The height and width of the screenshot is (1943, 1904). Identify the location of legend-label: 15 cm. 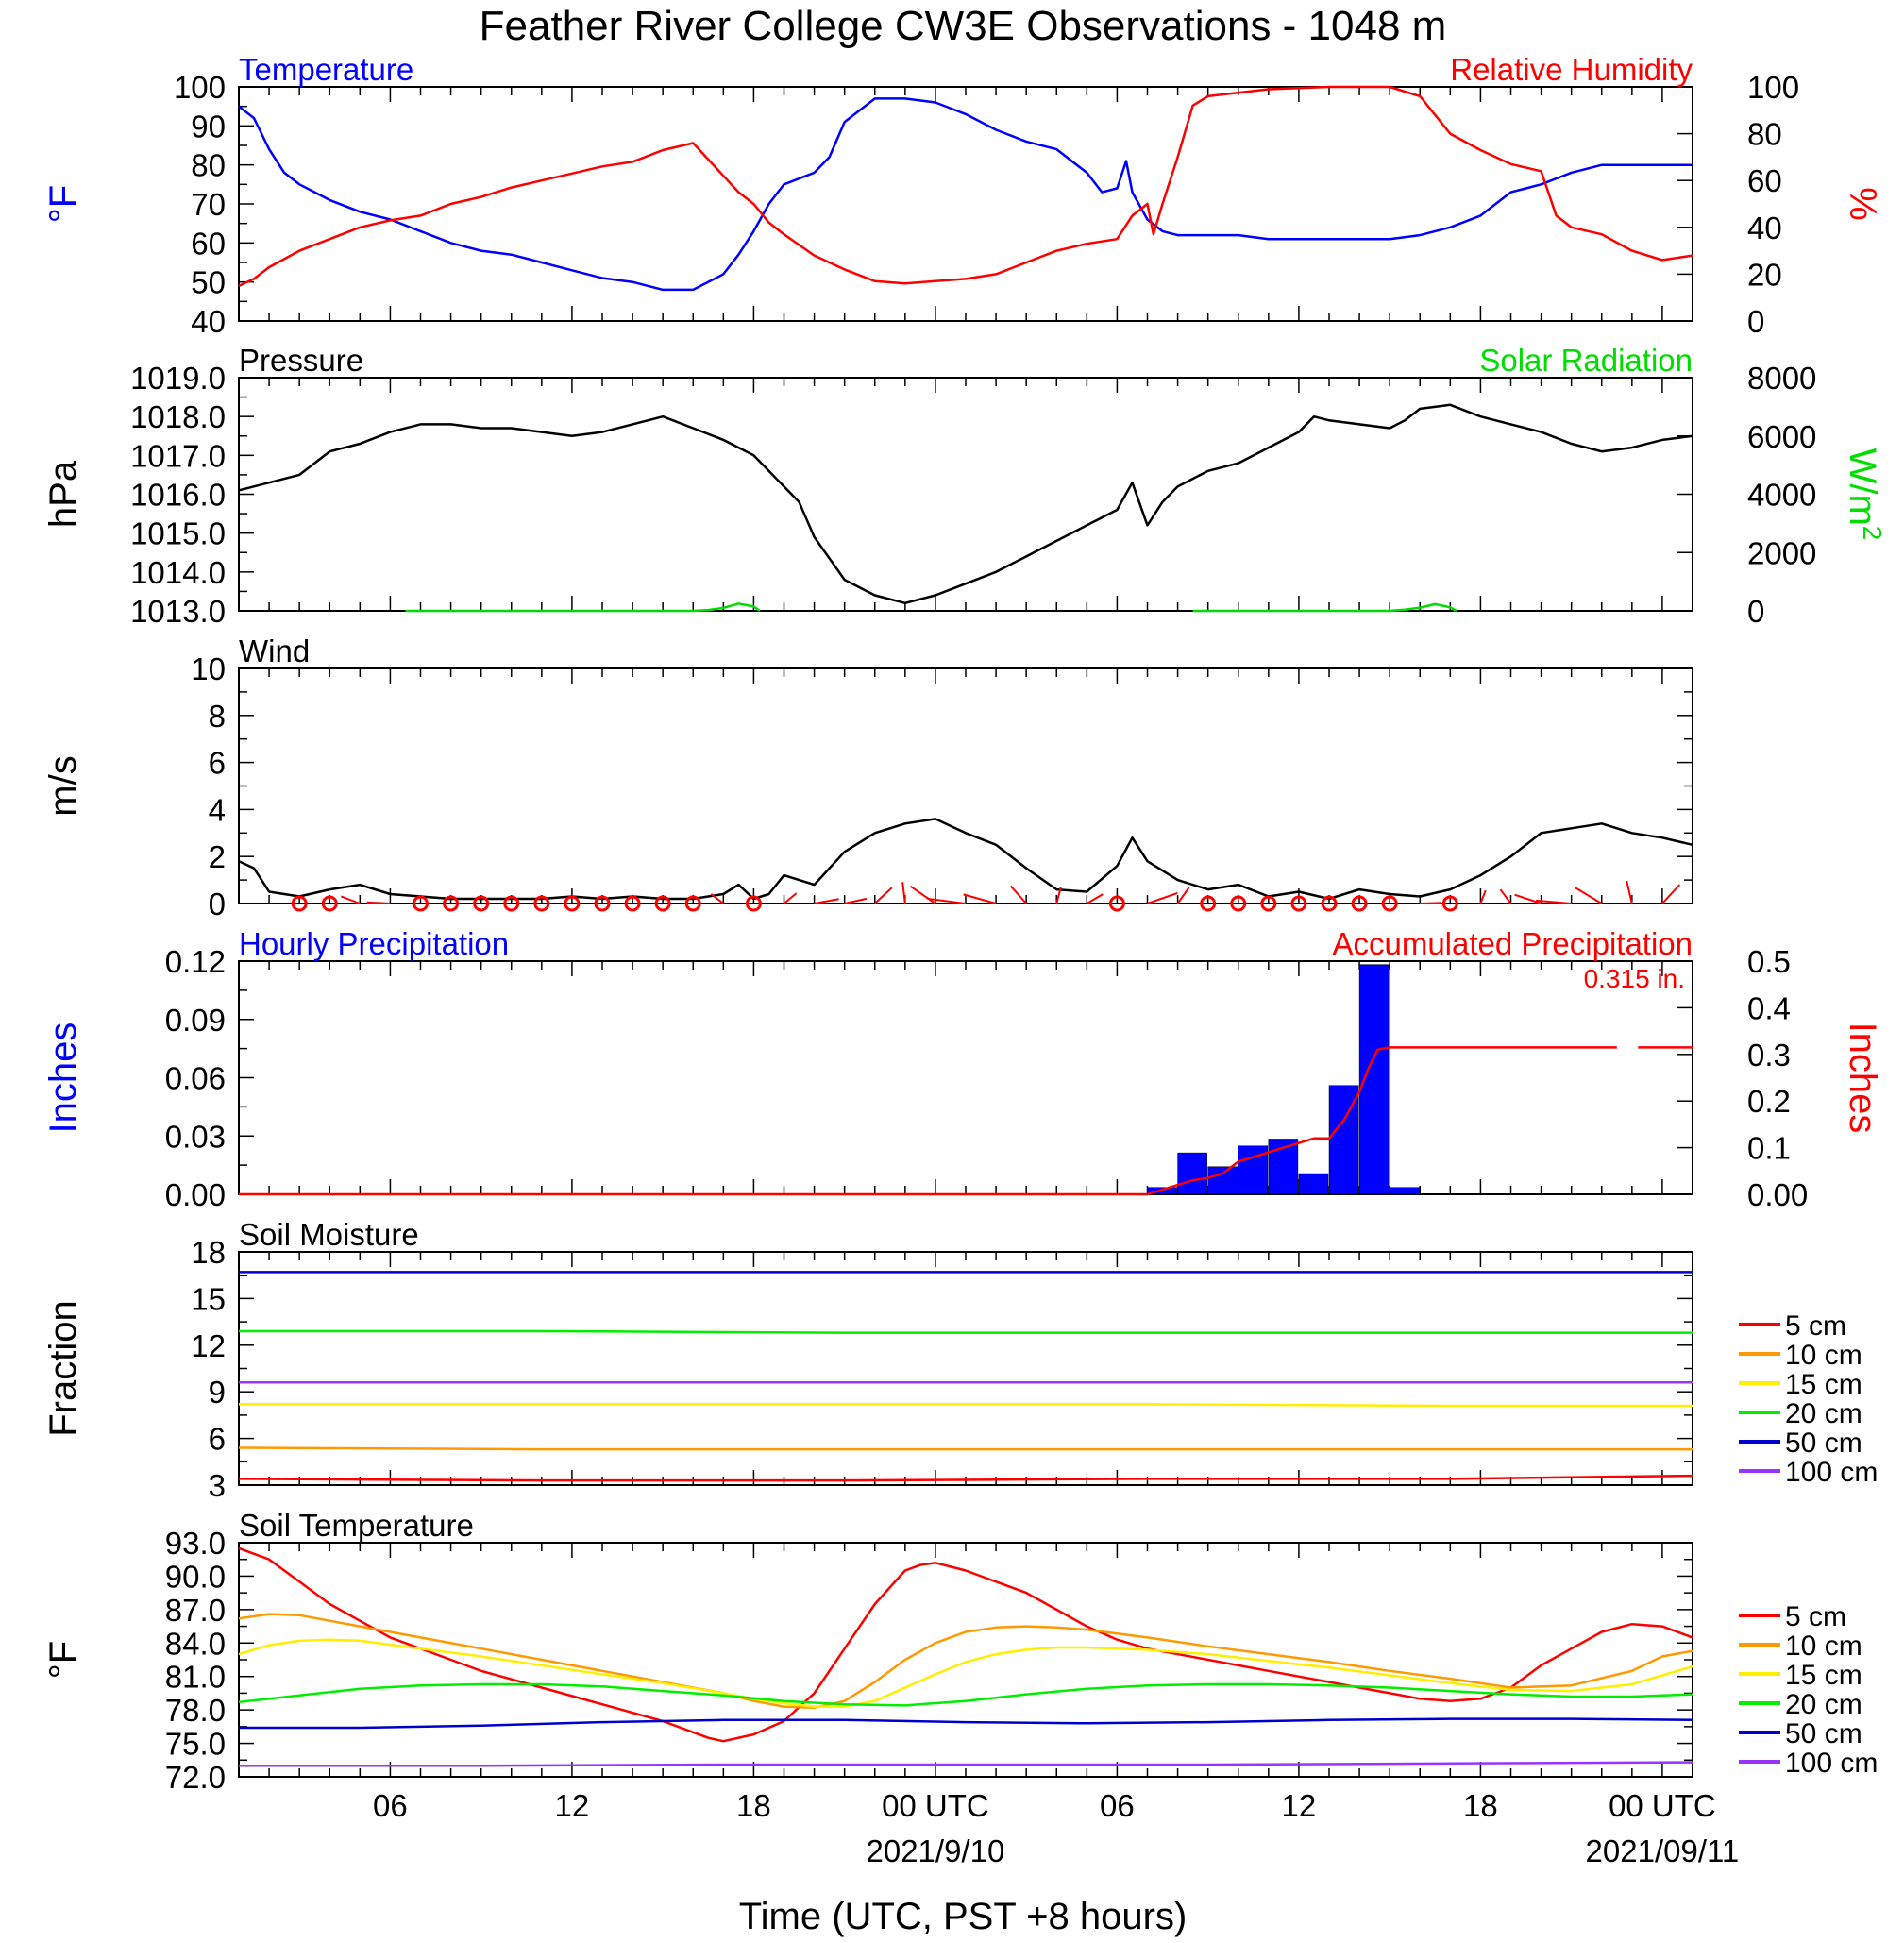
(1823, 1675).